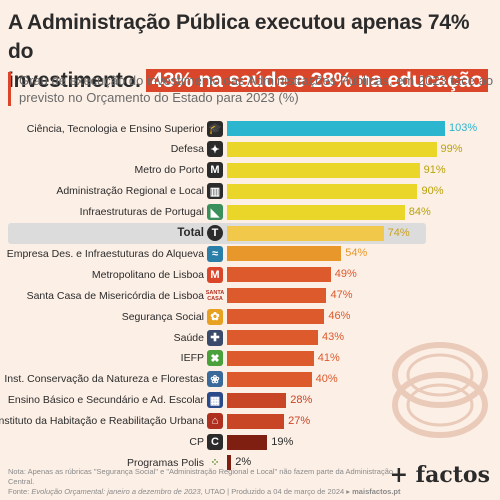 The height and width of the screenshot is (500, 500). I want to click on value-label: 103%, so click(463, 128).